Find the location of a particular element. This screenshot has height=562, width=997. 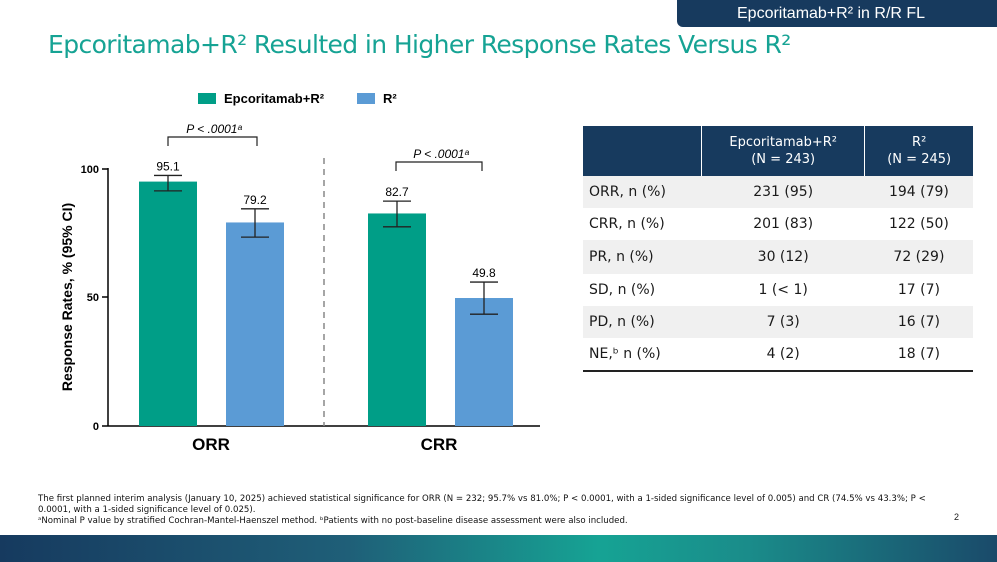

bar-crr-epco is located at coordinates (397, 319).